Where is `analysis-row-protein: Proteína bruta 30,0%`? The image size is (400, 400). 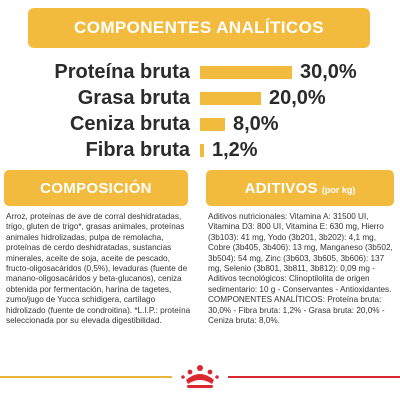 analysis-row-protein: Proteína bruta 30,0% is located at coordinates (200, 72).